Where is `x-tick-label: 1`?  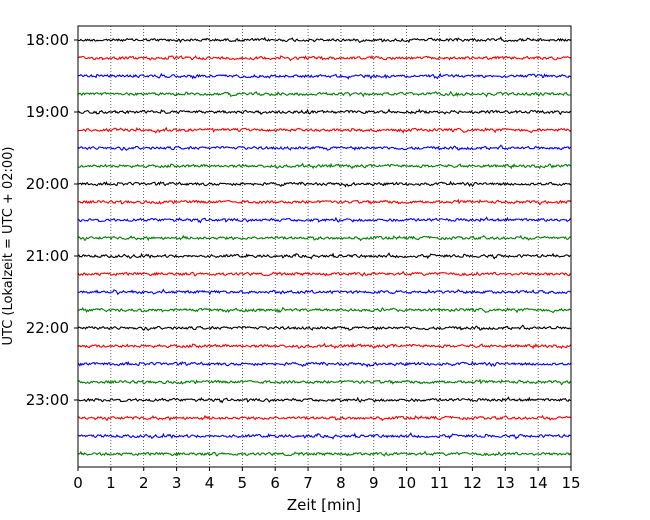 x-tick-label: 1 is located at coordinates (111, 483).